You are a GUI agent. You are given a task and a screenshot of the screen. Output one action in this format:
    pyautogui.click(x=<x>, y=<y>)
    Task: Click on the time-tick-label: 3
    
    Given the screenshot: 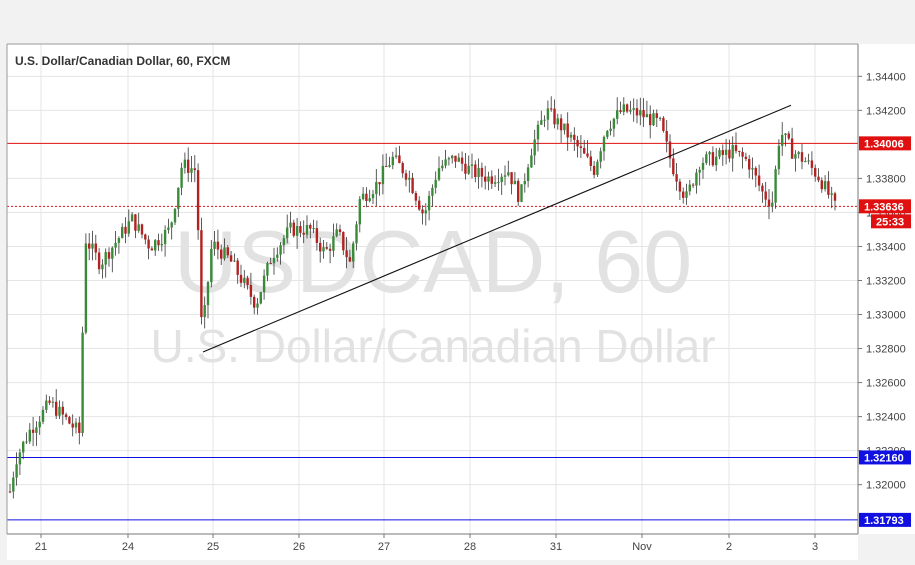 What is the action you would take?
    pyautogui.click(x=815, y=547)
    